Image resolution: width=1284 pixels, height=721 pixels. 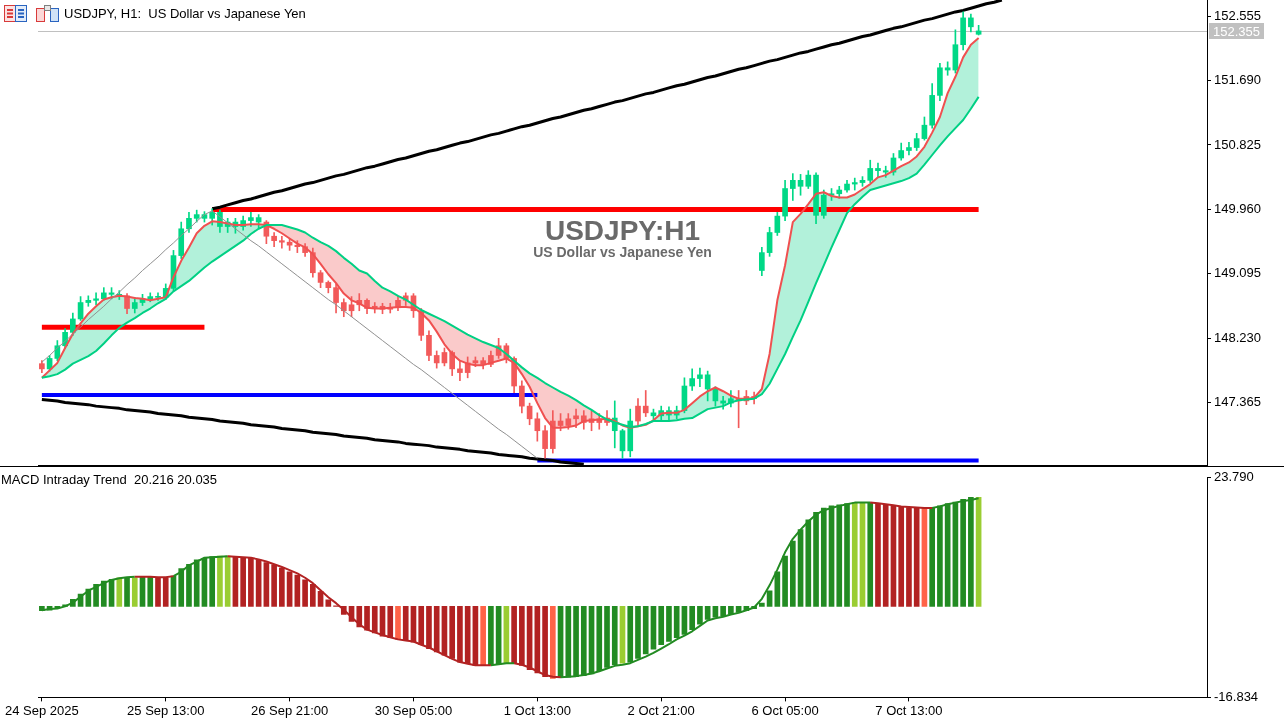 What do you see at coordinates (622, 231) in the screenshot?
I see `annotation: USDJPY:H1` at bounding box center [622, 231].